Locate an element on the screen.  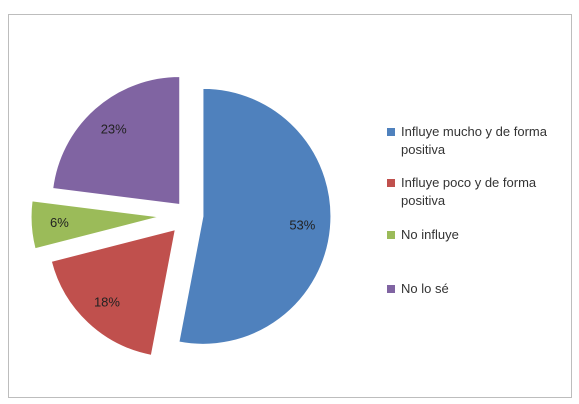
slice-label-mucho: 53% is located at coordinates (302, 225).